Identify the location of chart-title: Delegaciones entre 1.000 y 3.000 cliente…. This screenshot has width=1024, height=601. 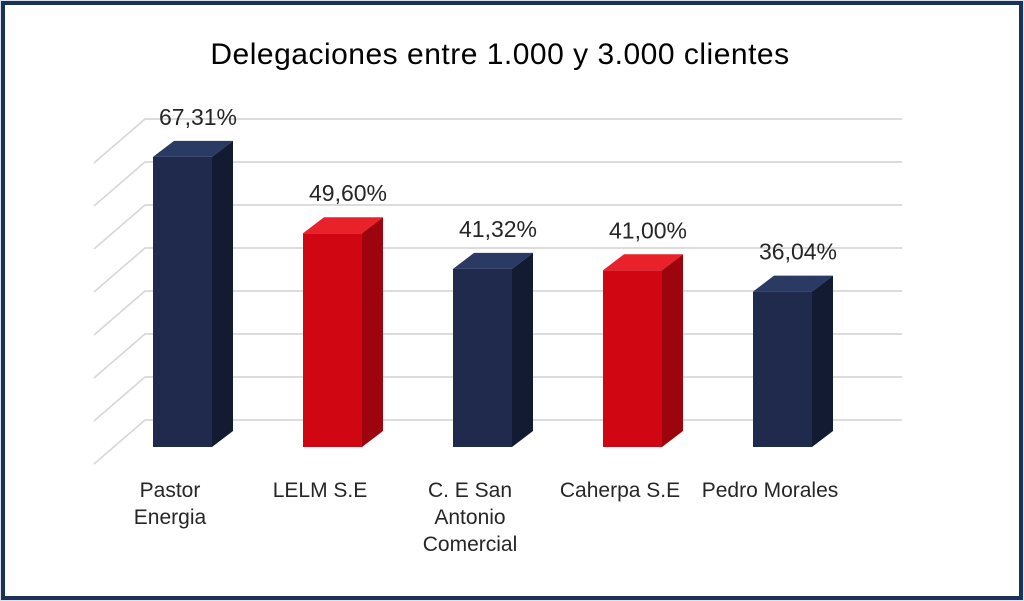
(499, 54).